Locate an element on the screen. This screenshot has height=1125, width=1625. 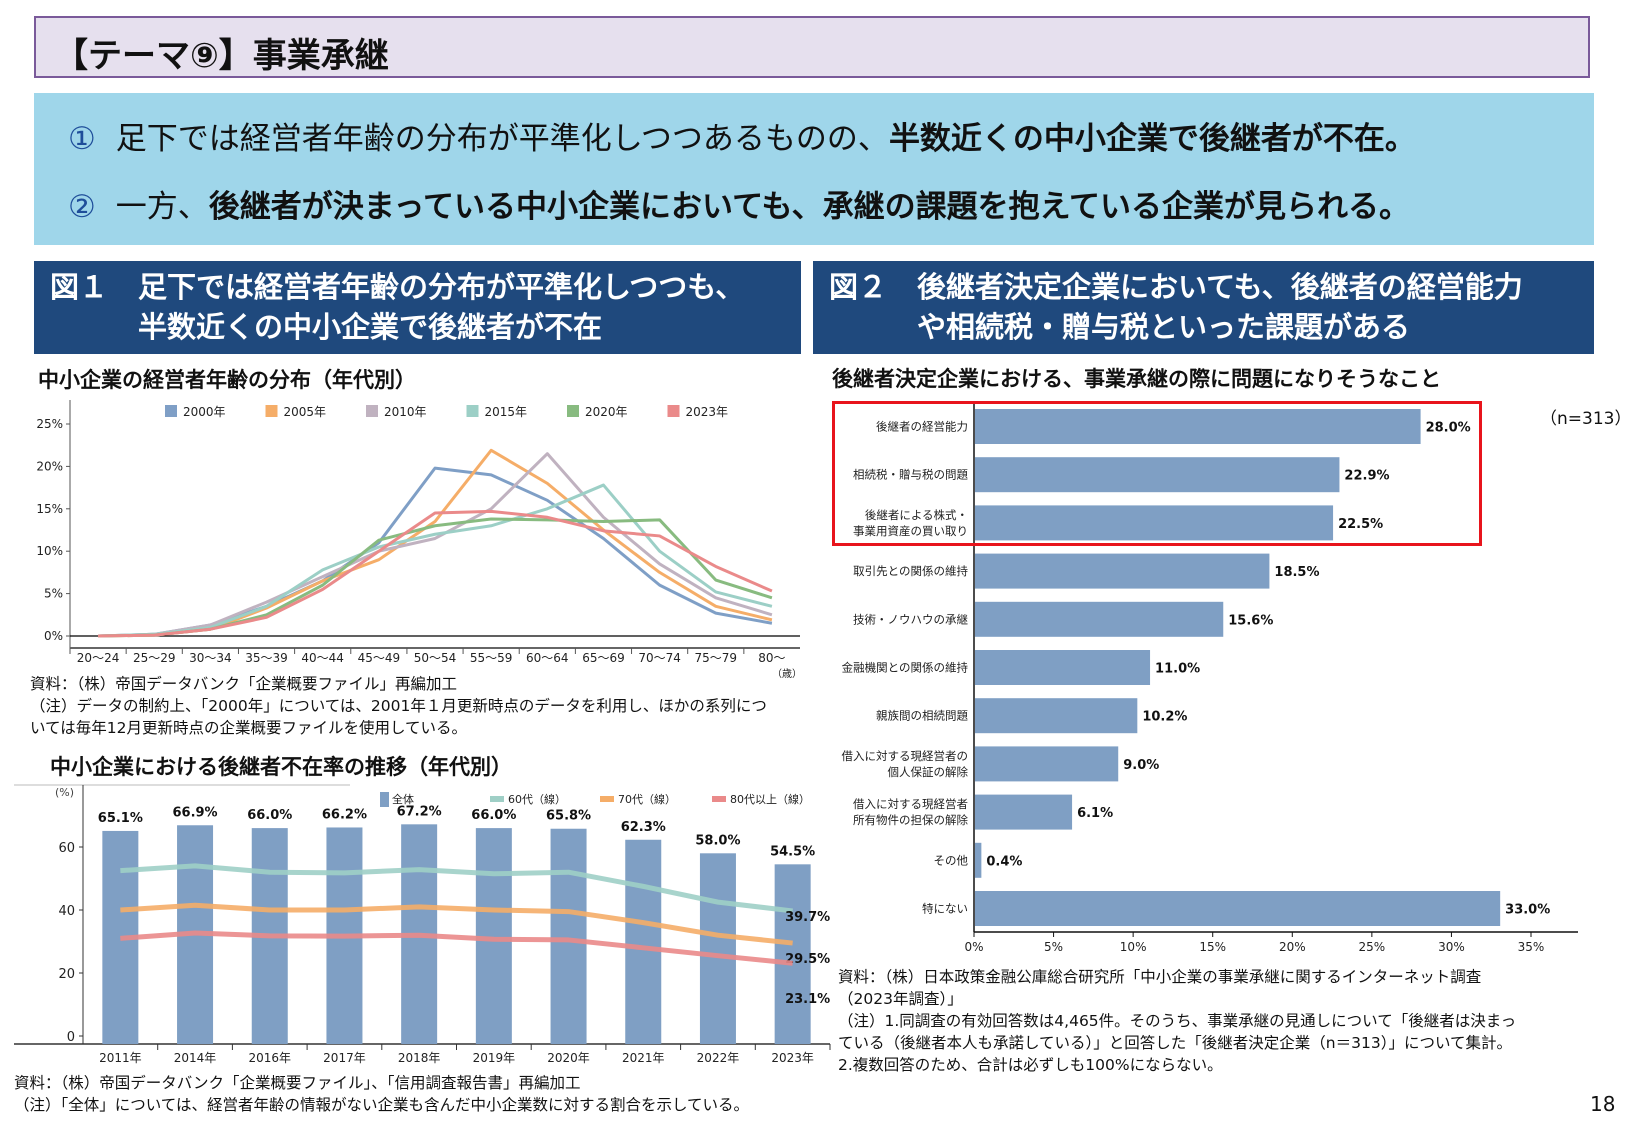
legend-label: 2020年 is located at coordinates (606, 412).